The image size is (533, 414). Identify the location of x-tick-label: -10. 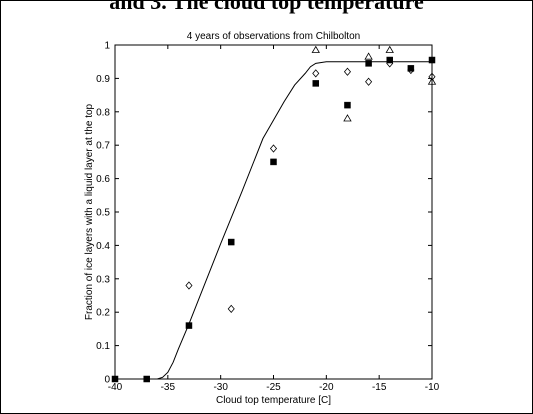
(432, 387).